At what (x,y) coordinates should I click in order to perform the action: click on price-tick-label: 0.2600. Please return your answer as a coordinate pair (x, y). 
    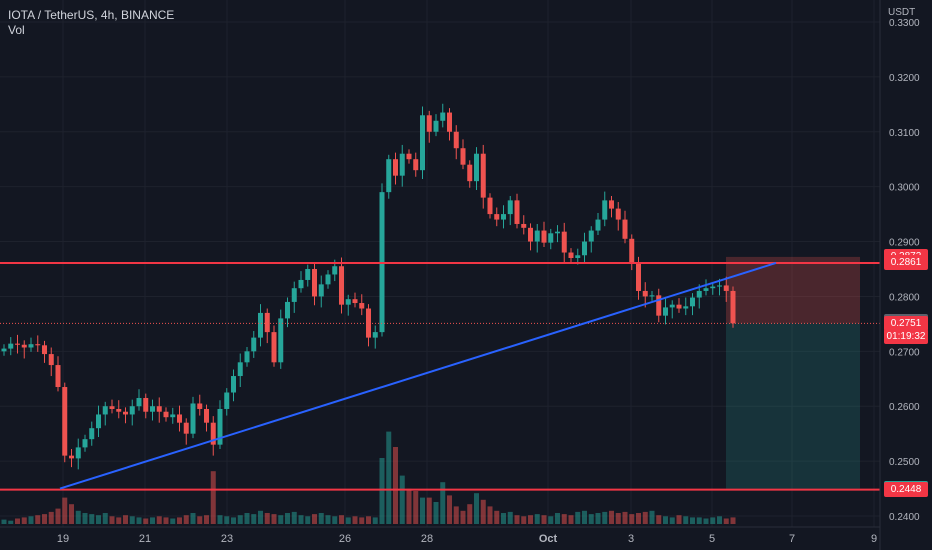
    Looking at the image, I should click on (904, 407).